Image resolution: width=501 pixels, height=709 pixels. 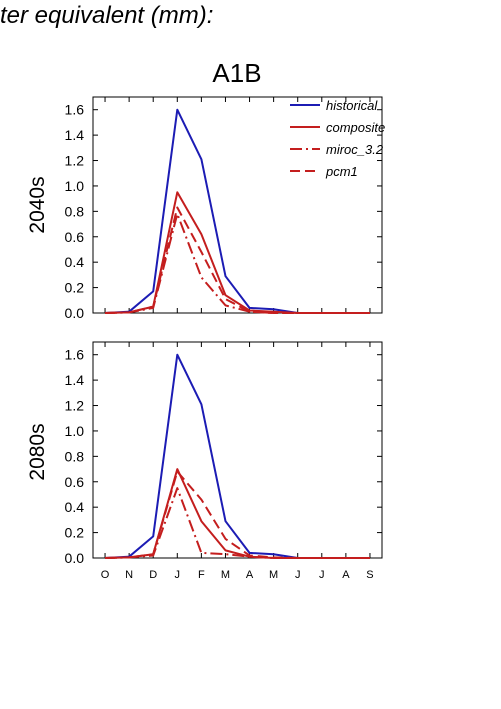 What do you see at coordinates (201, 575) in the screenshot?
I see `x-tick-label: F` at bounding box center [201, 575].